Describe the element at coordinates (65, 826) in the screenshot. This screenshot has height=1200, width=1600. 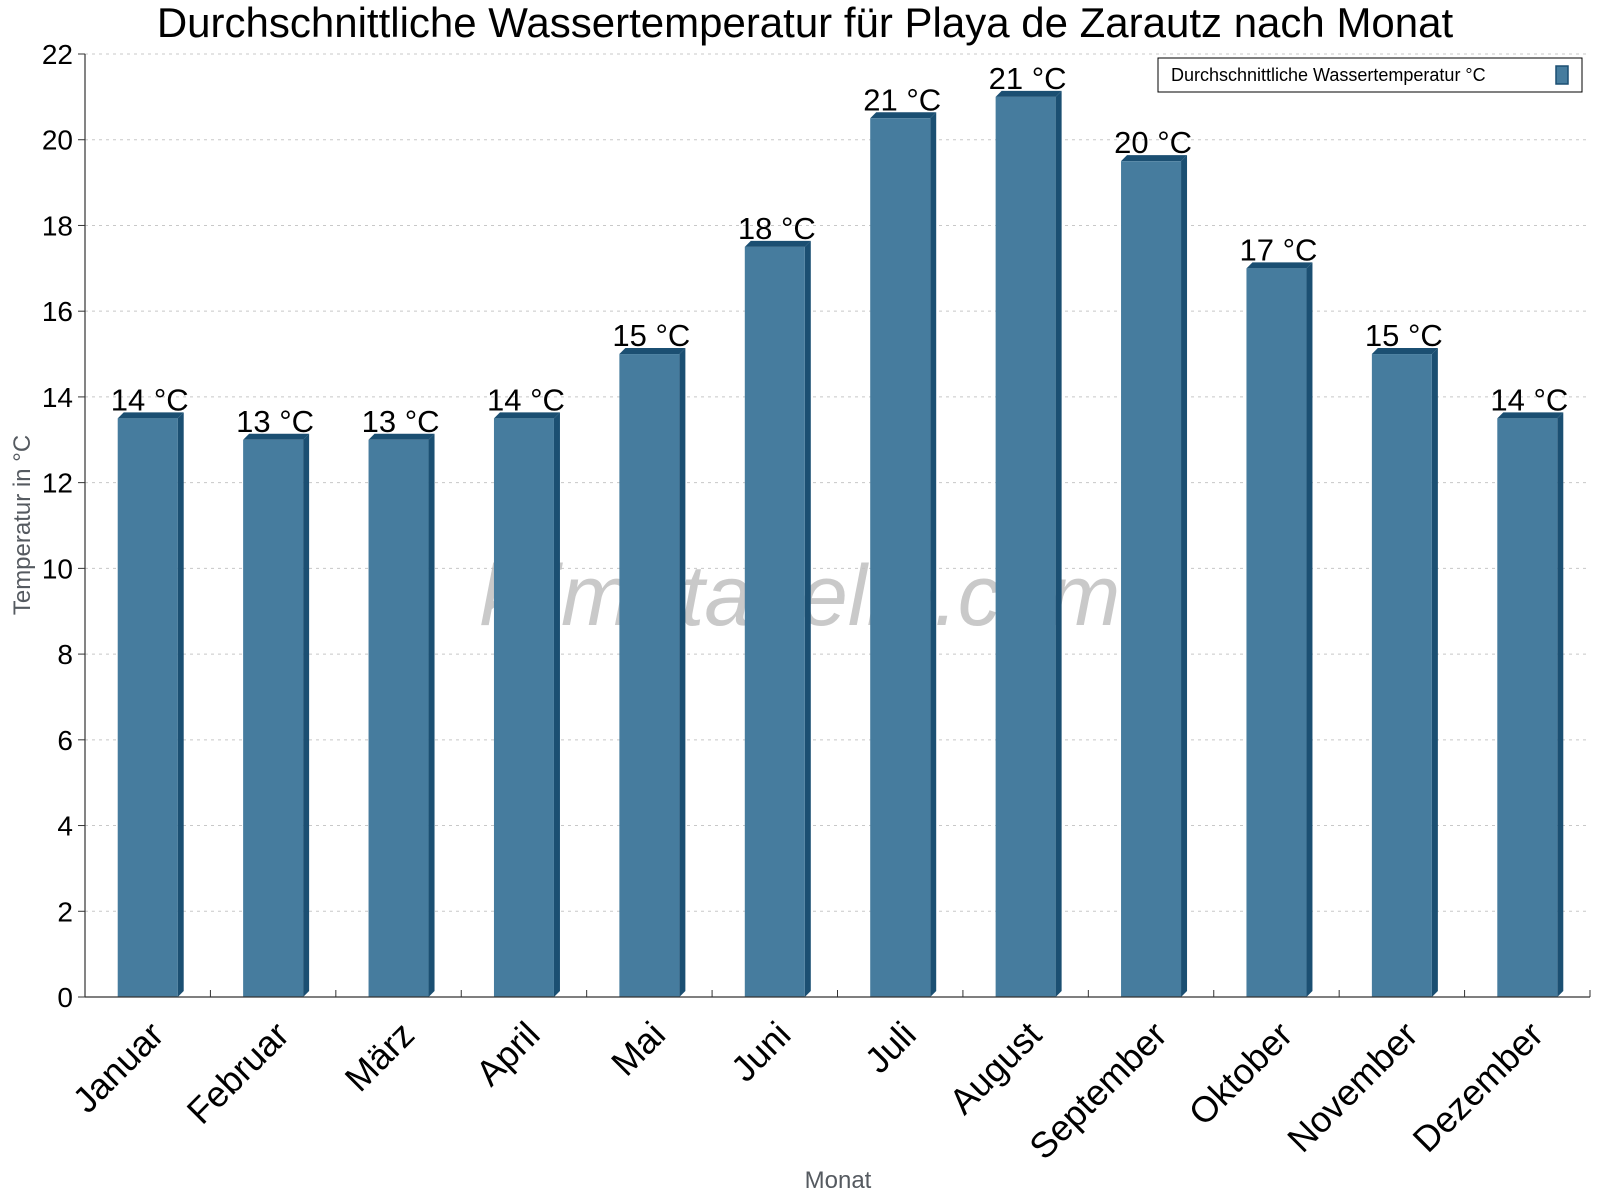
I see `y-tick-label: 4` at that location.